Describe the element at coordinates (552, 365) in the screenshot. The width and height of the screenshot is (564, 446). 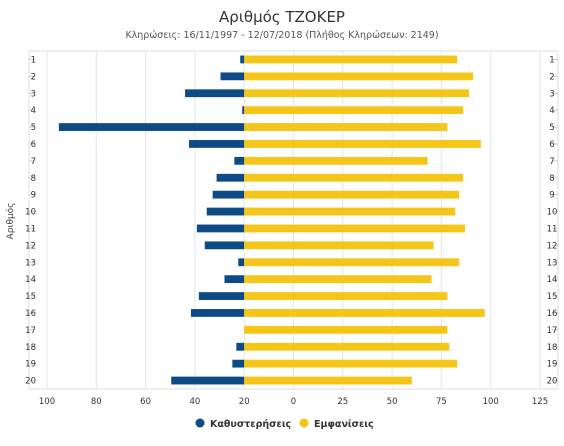
I see `y-tick-label-right: 19` at that location.